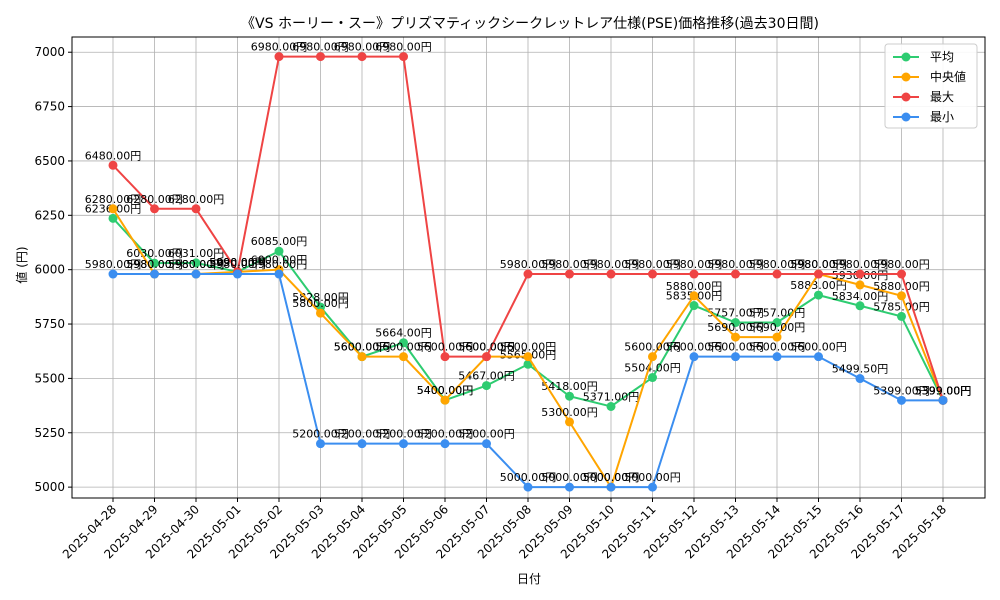 The height and width of the screenshot is (600, 1000). Describe the element at coordinates (611, 396) in the screenshot. I see `data-label: 5371.00円` at that location.